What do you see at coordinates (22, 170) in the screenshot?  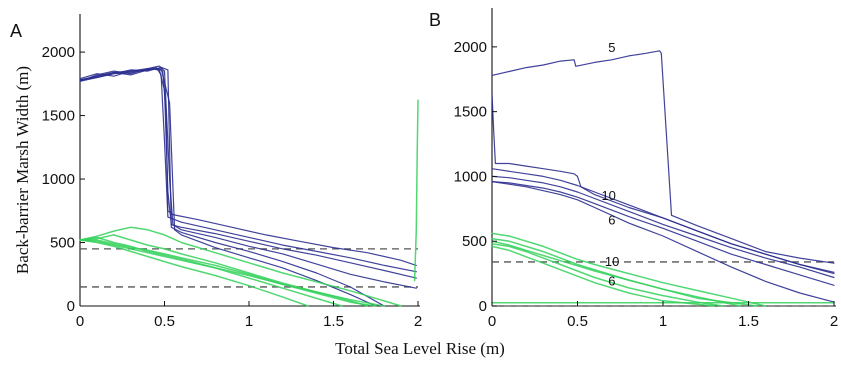 I see `y-axis-title: Back-barrier Marsh Width (m)` at bounding box center [22, 170].